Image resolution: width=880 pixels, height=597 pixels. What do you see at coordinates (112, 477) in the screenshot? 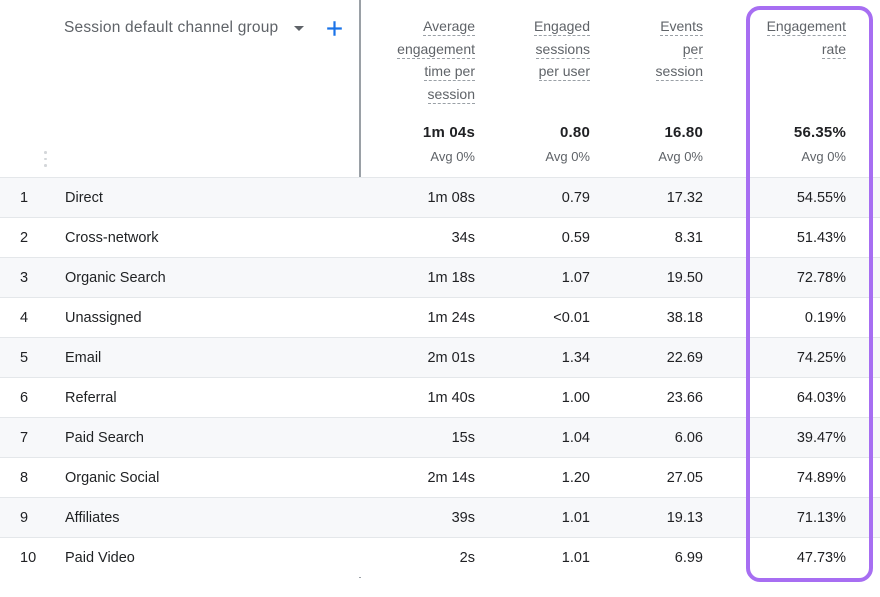
I see `channel-name: Organic Social` at bounding box center [112, 477].